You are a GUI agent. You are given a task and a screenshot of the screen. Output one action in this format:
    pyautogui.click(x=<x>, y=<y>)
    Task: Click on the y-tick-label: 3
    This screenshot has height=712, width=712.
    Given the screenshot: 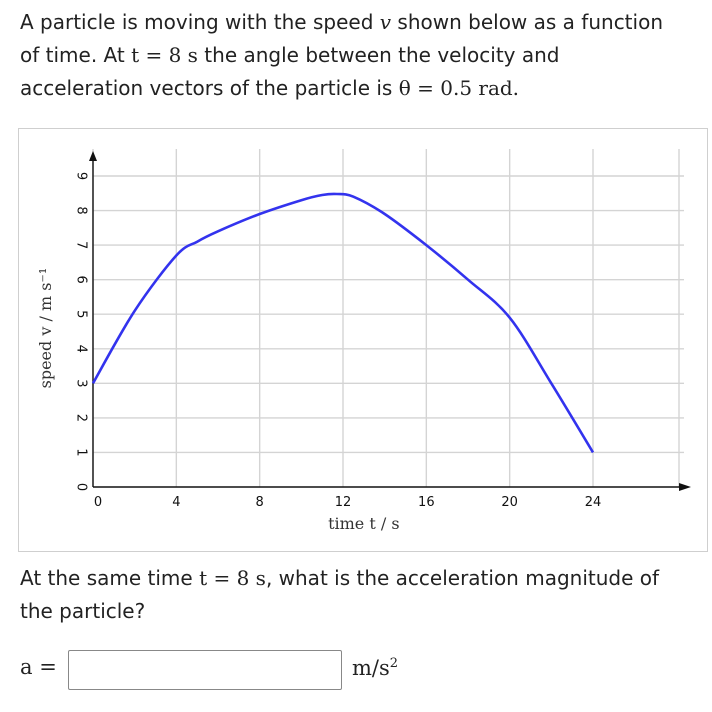 What is the action you would take?
    pyautogui.click(x=81, y=383)
    